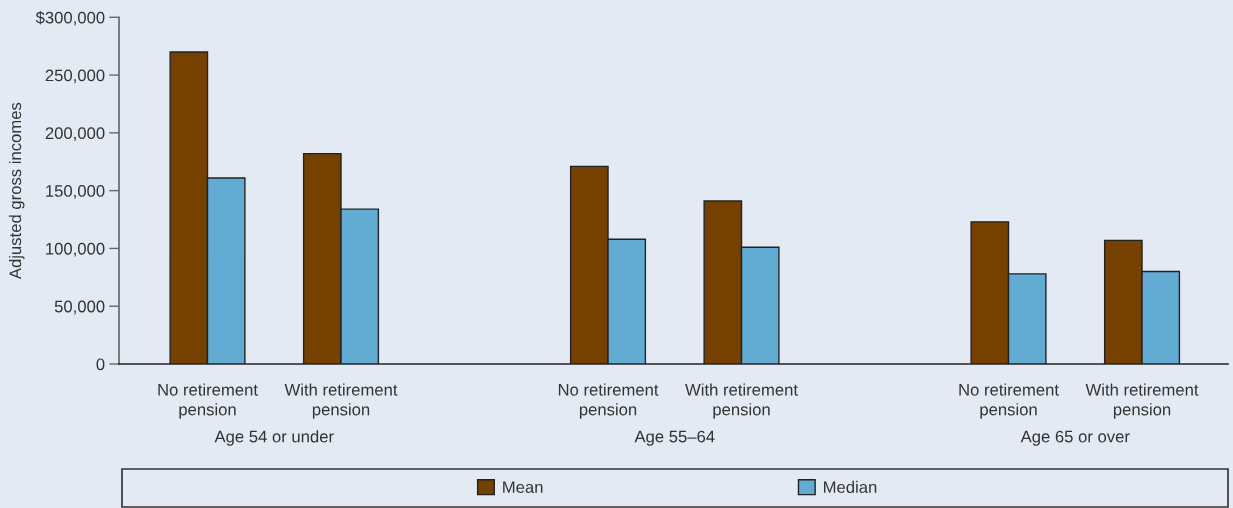 The width and height of the screenshot is (1233, 508). I want to click on y-tick-label: 150,000, so click(75, 192).